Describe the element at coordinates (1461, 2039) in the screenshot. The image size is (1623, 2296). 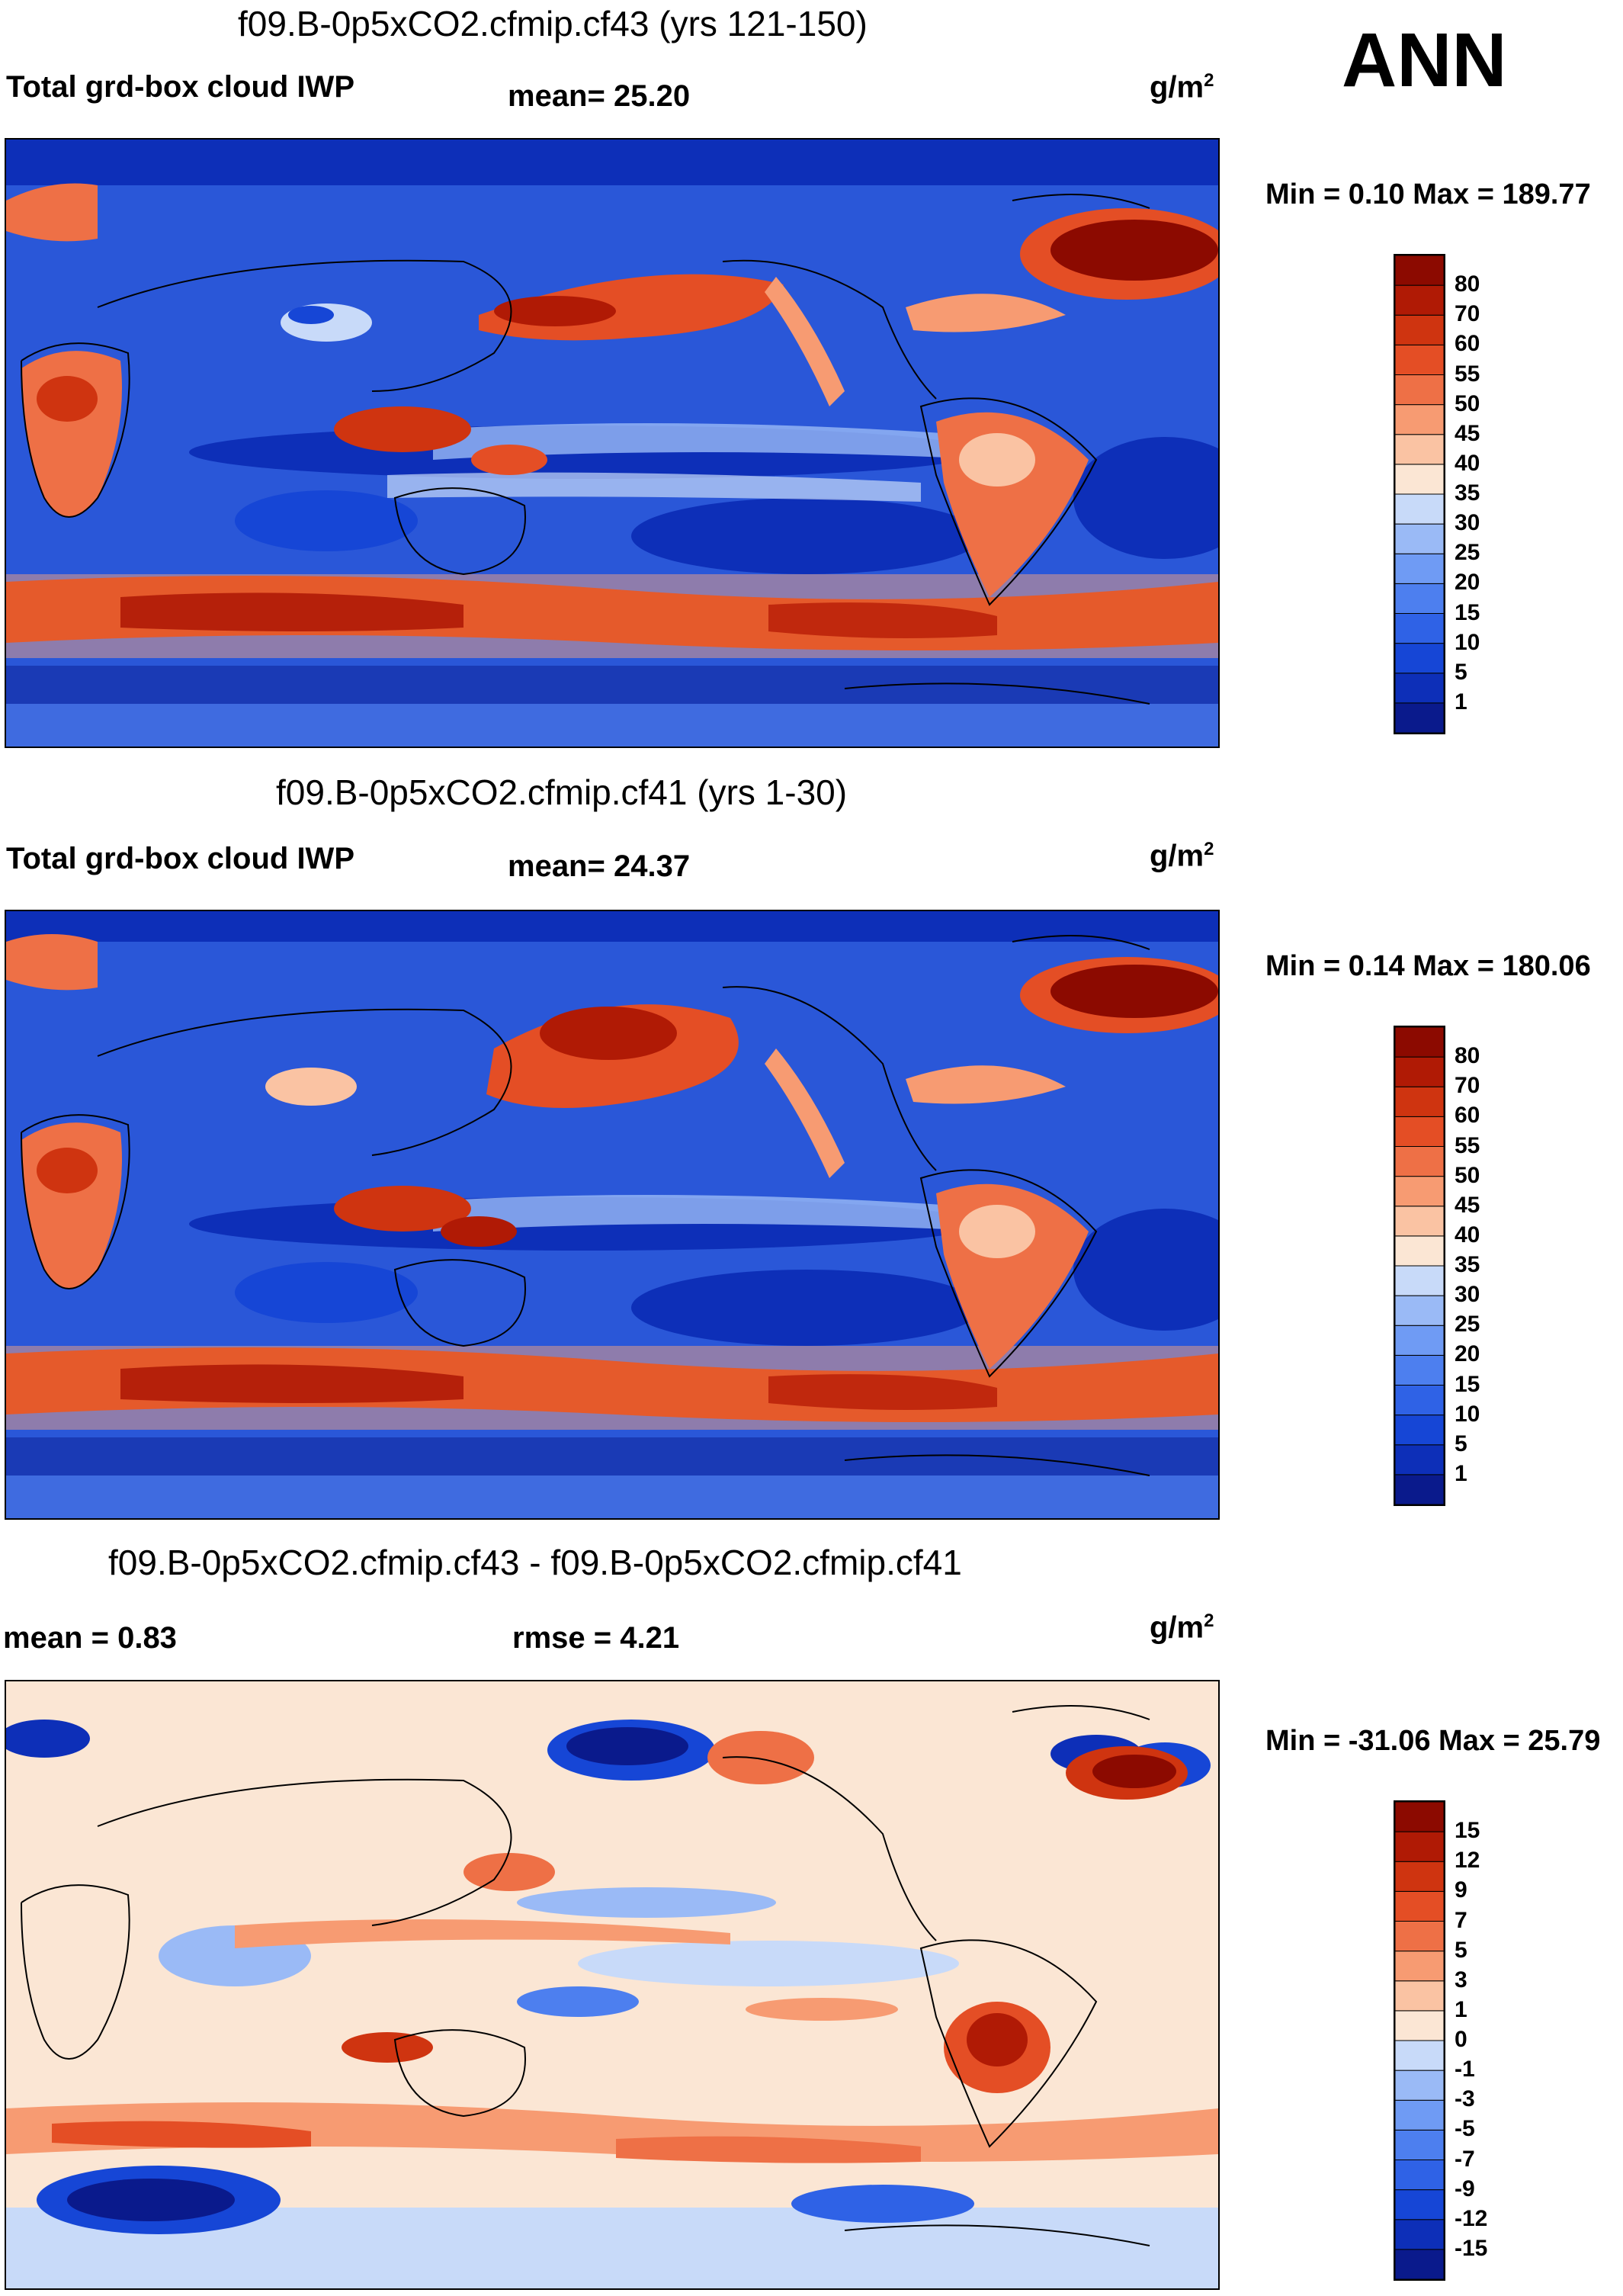
I see `colorbar-tick-label: 0` at that location.